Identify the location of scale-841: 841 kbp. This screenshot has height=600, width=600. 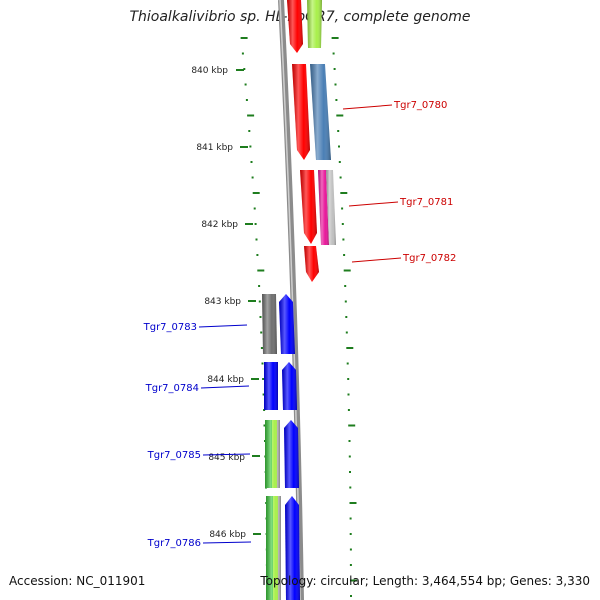
(222, 148).